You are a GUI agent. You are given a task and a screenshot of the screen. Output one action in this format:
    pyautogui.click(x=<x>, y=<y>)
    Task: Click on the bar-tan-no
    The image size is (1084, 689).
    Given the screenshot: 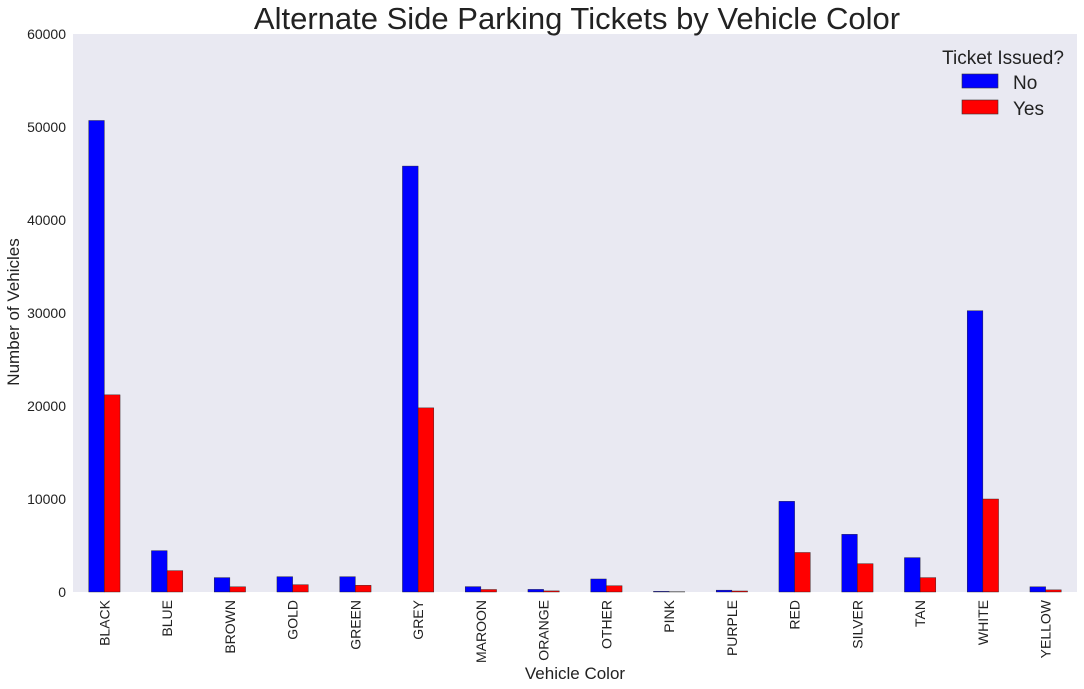 What is the action you would take?
    pyautogui.click(x=912, y=575)
    